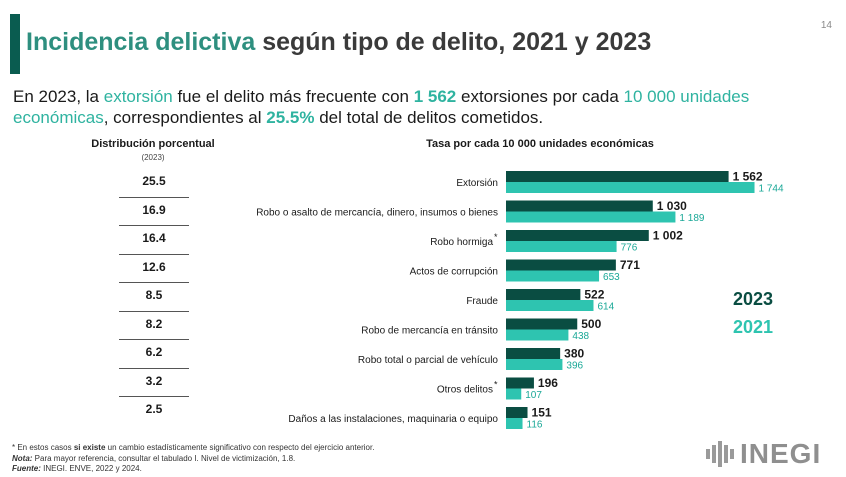  Describe the element at coordinates (154, 383) in the screenshot. I see `distribution-value: 3.2` at that location.